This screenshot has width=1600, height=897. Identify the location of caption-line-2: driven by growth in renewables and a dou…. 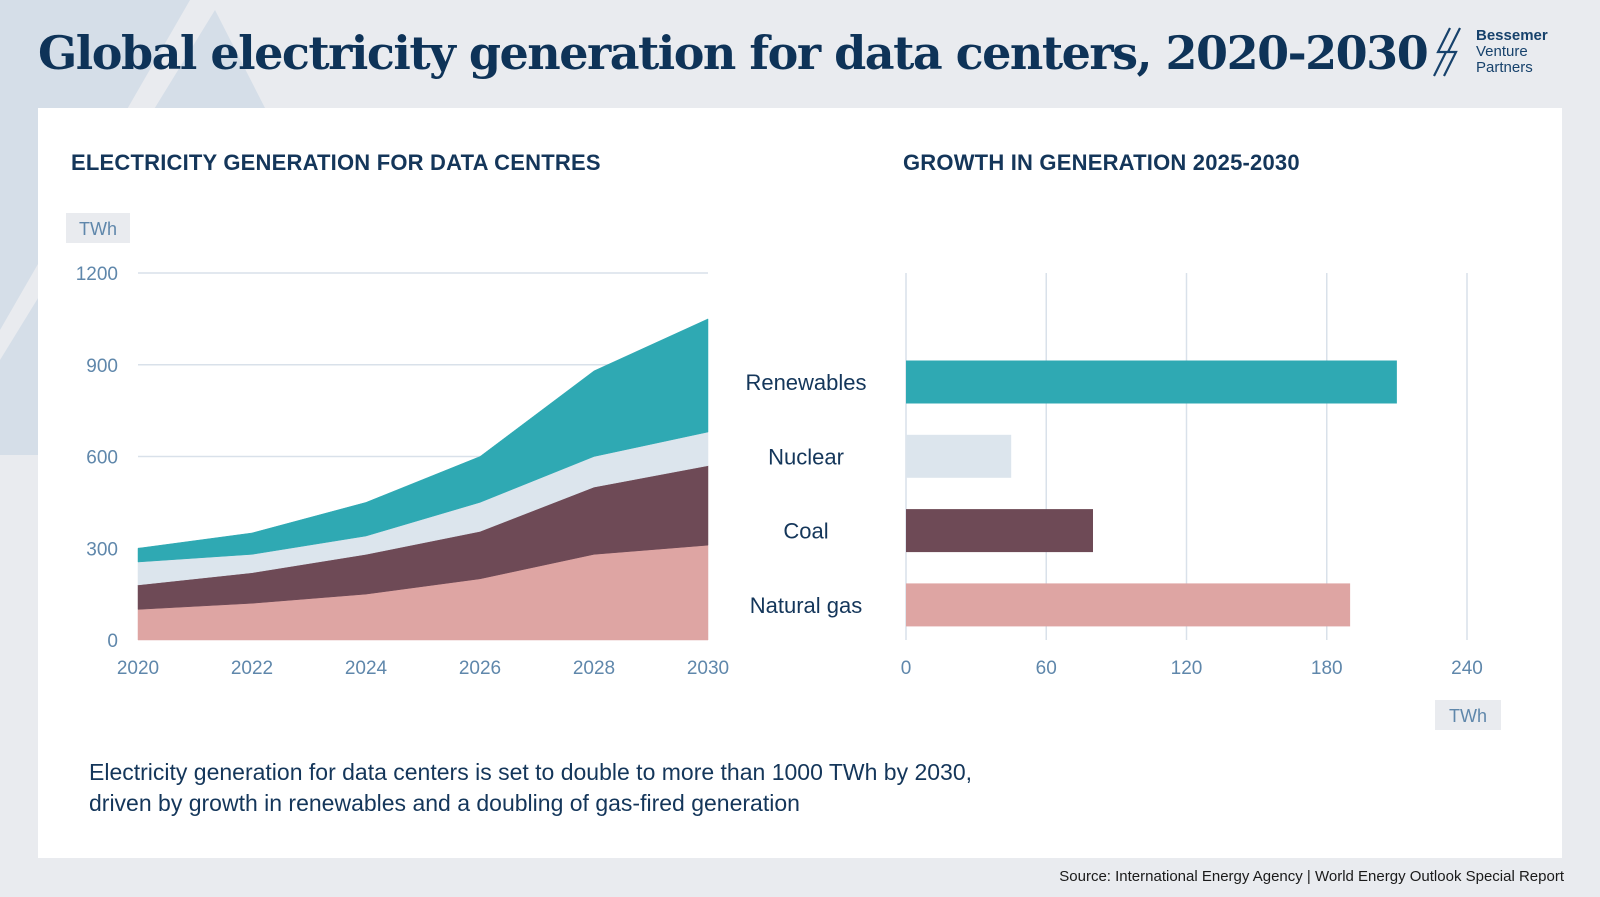
(444, 803).